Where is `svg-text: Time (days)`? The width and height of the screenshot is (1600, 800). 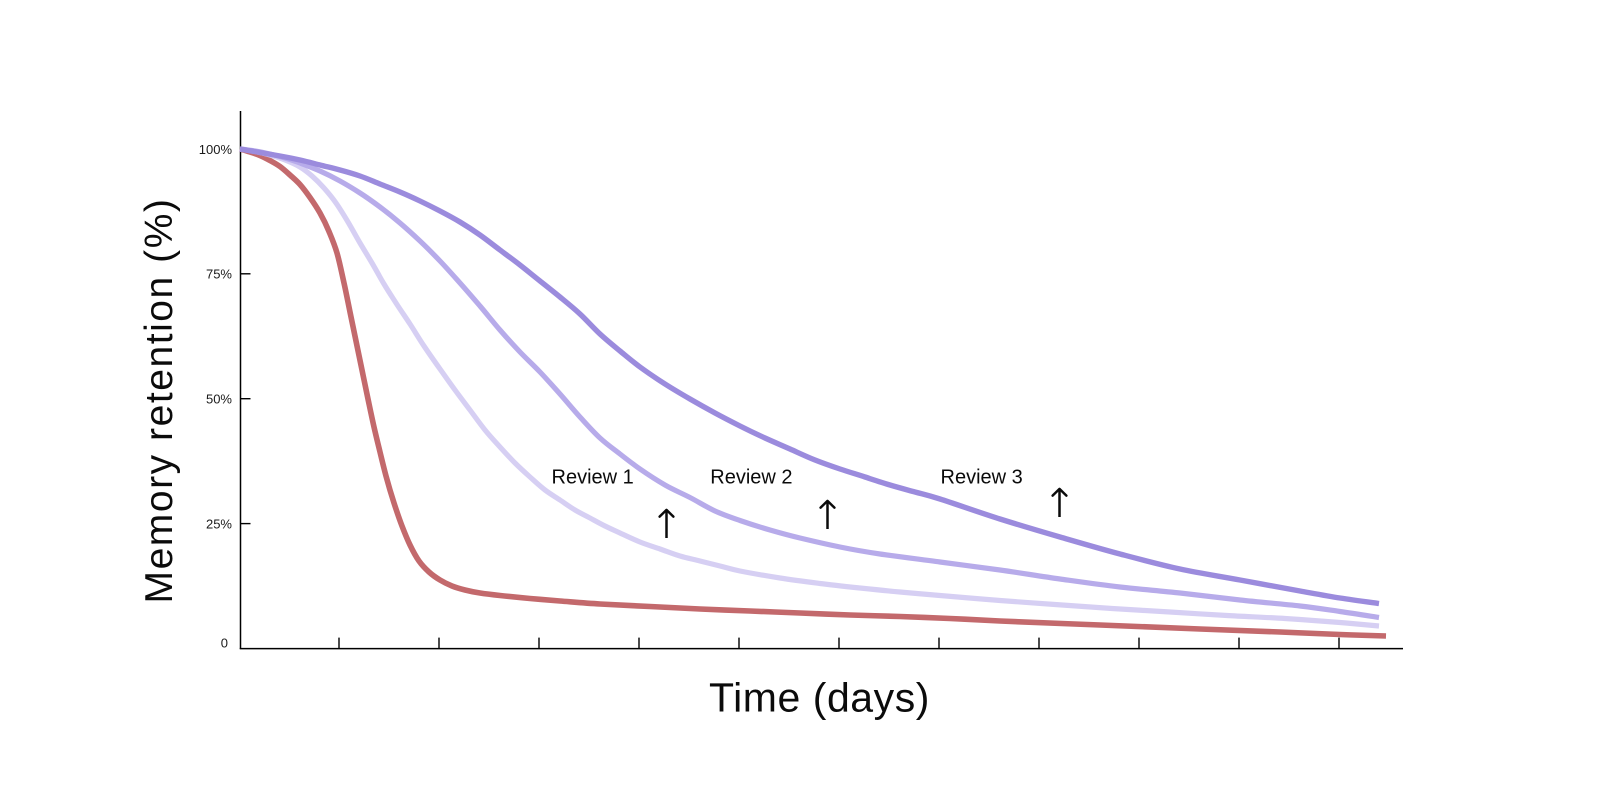 svg-text: Time (days) is located at coordinates (819, 698).